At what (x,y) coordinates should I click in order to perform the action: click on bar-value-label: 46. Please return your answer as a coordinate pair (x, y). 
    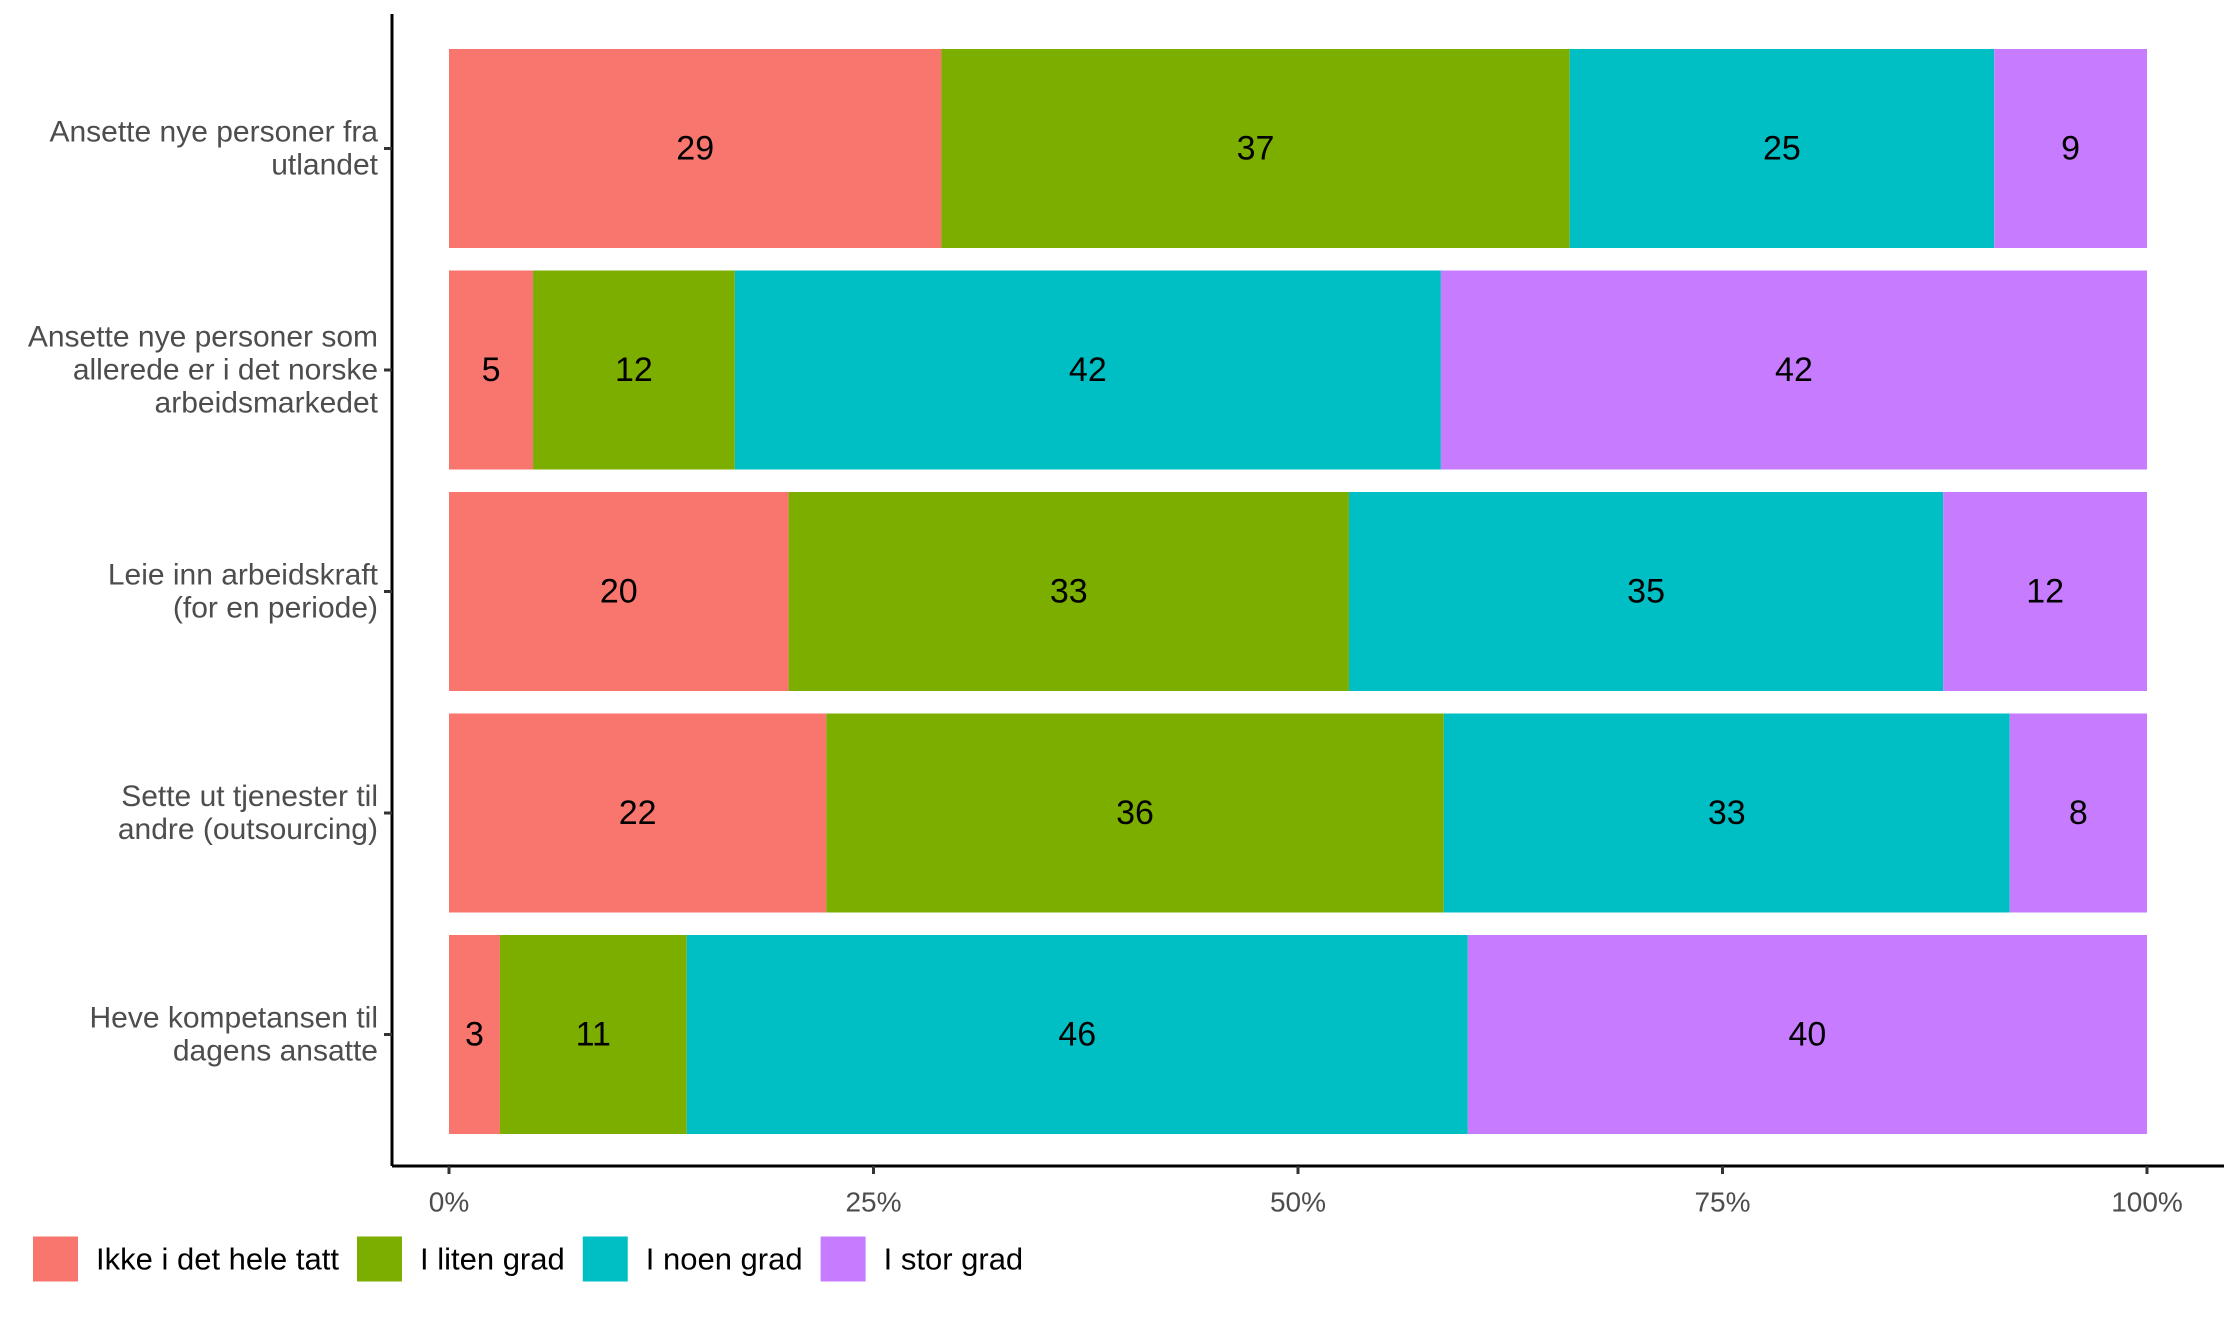
    Looking at the image, I should click on (1077, 1035).